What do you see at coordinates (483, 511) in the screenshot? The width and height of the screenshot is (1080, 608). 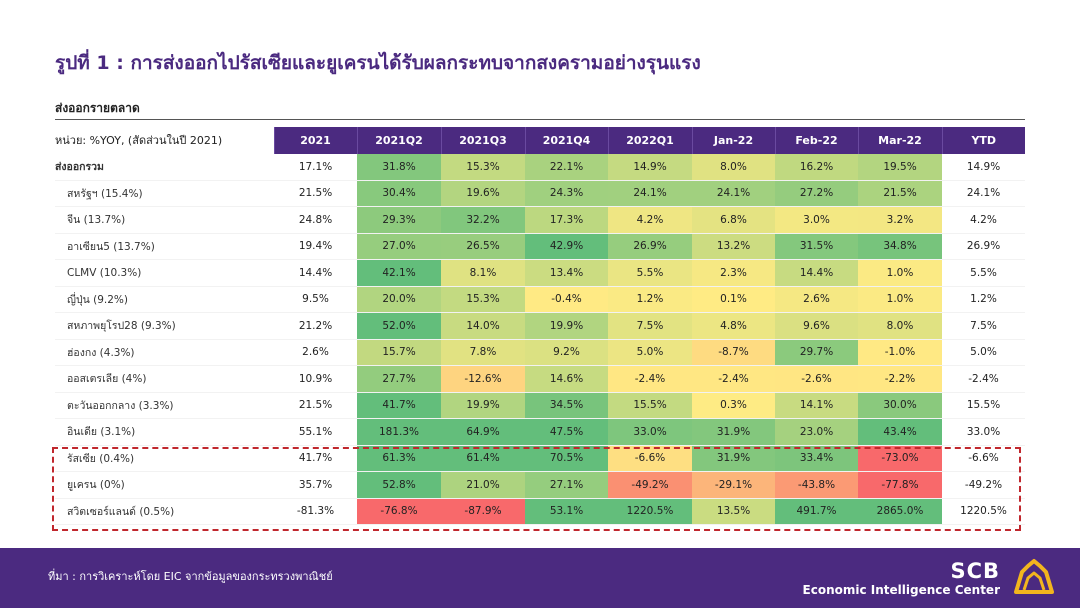 I see `table-cell: -87.9%` at bounding box center [483, 511].